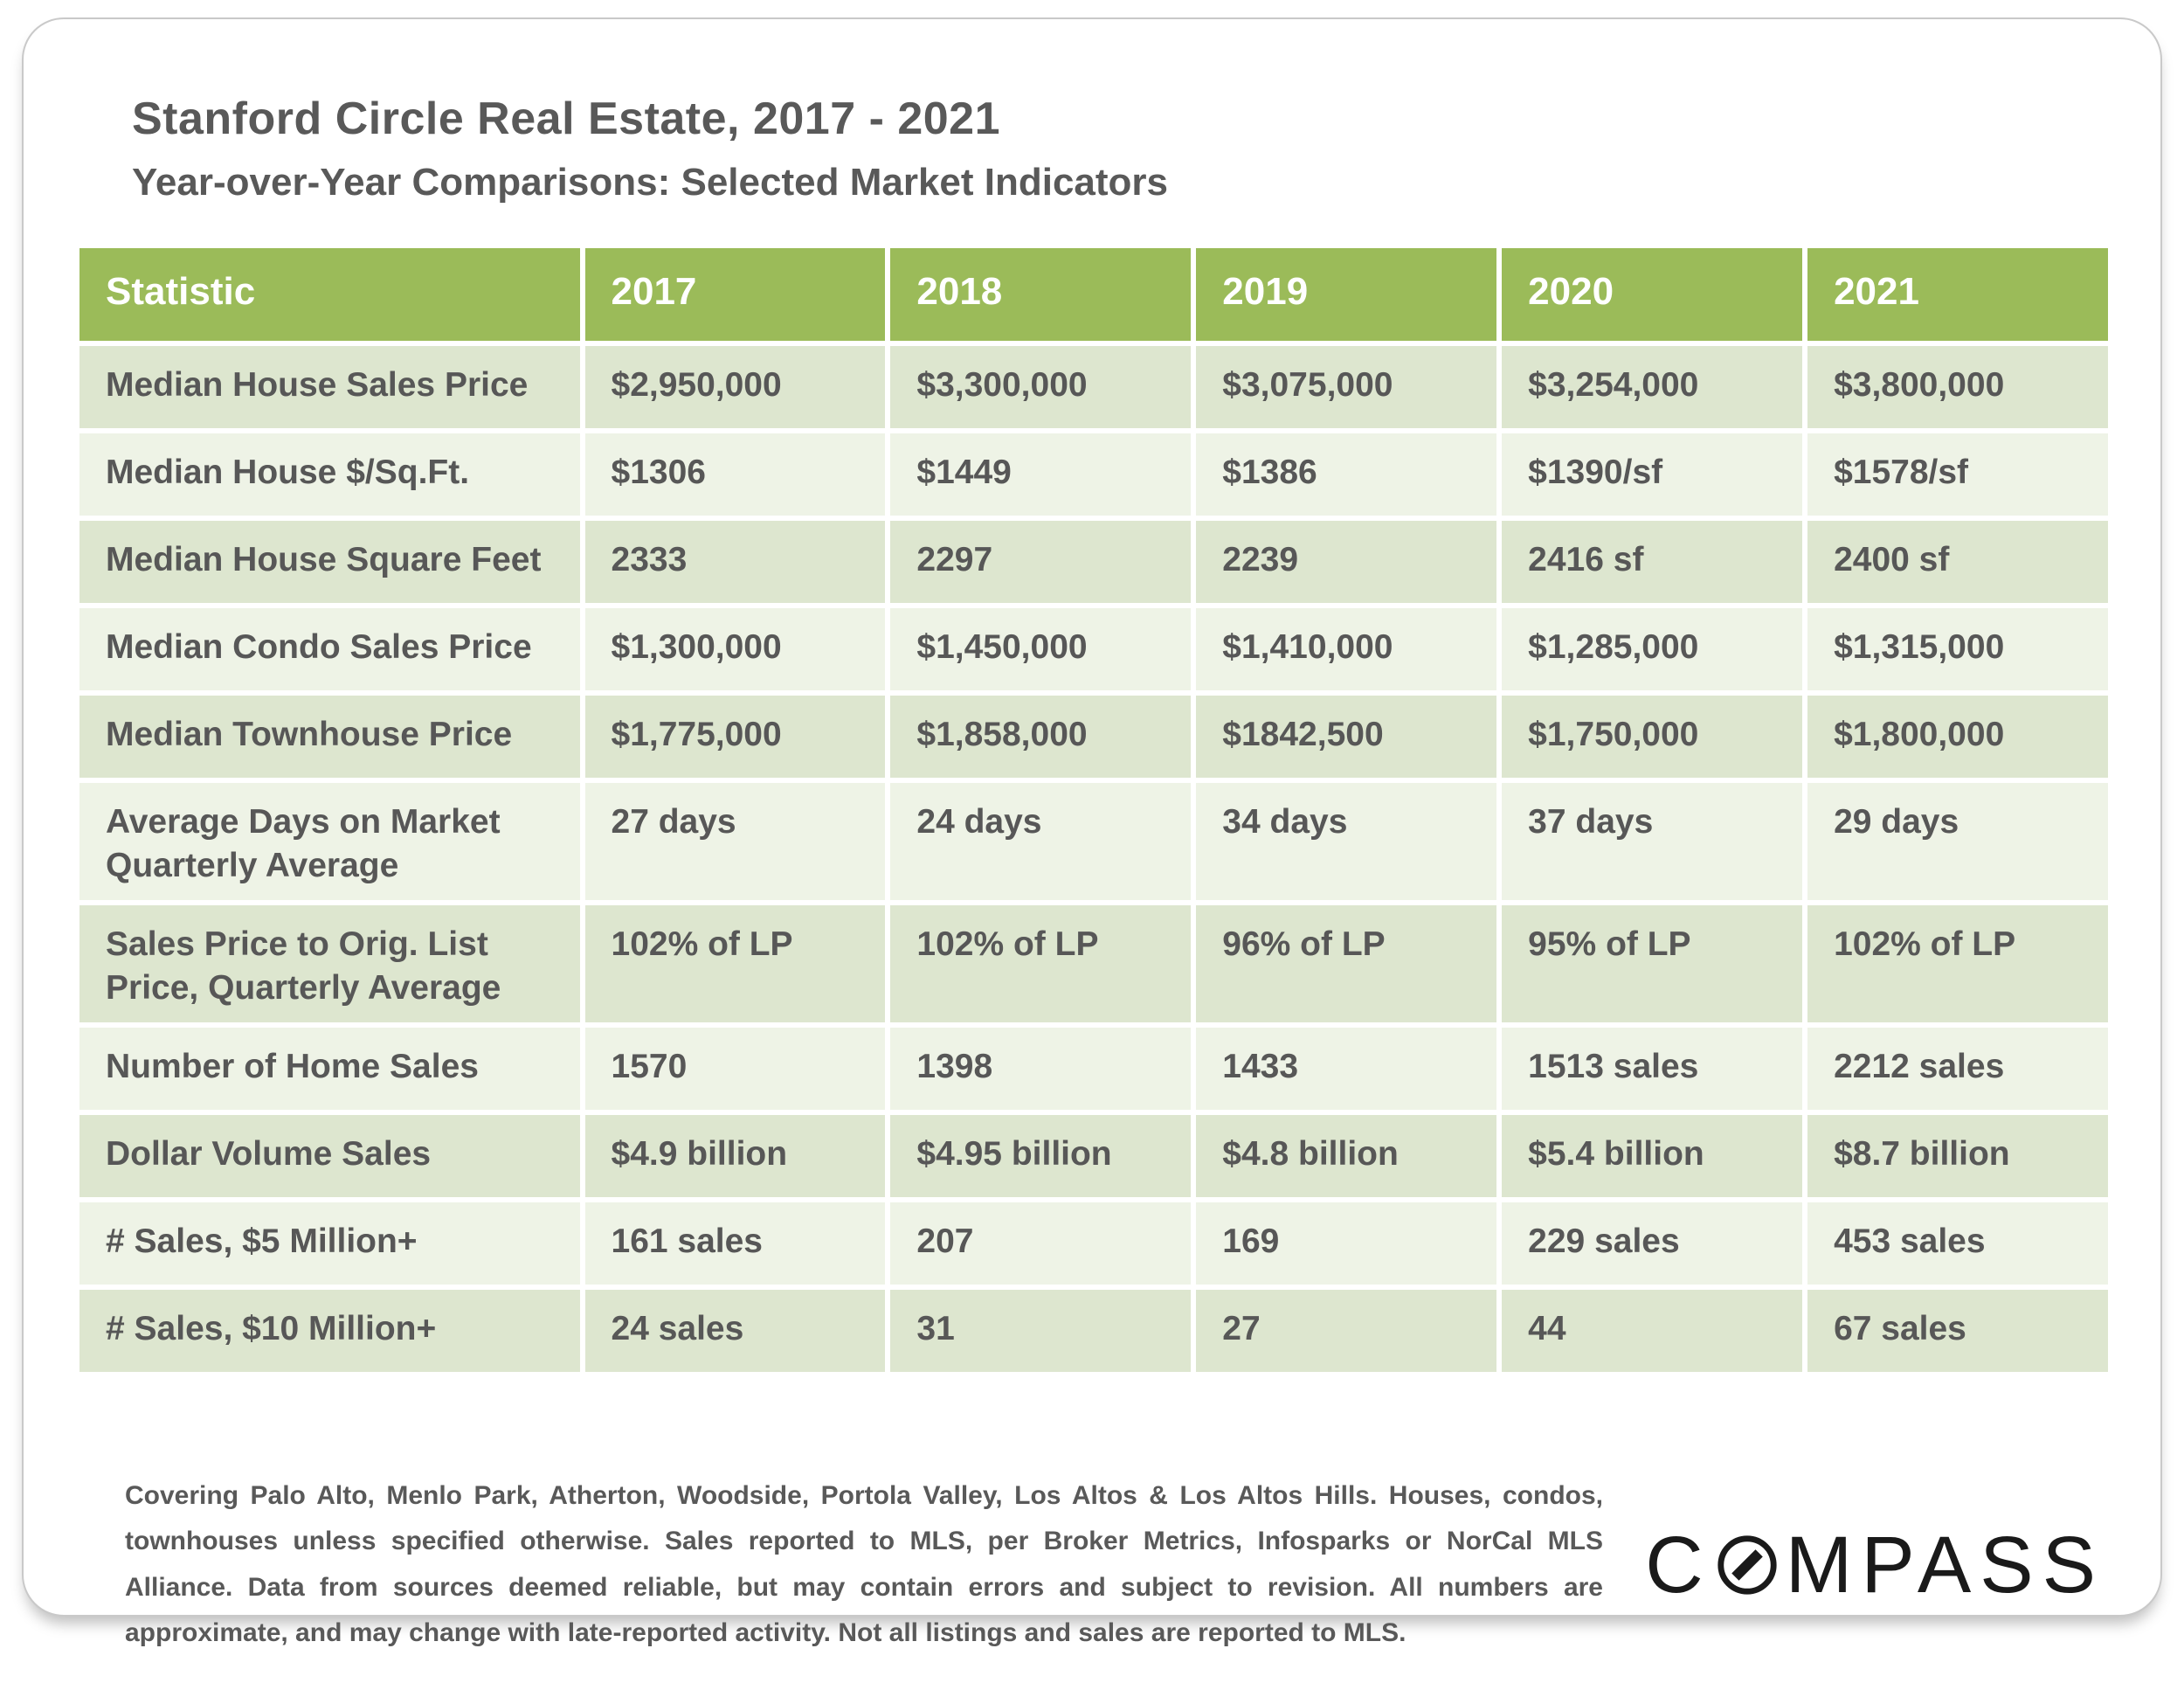 The image size is (2184, 1683). What do you see at coordinates (735, 1155) in the screenshot?
I see `cell-value: $4.9 billion` at bounding box center [735, 1155].